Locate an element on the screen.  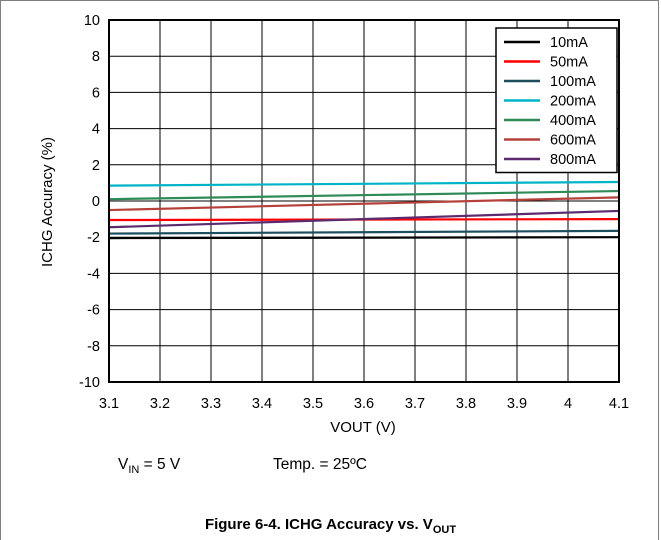
y-axis-label: ICHG Accuracy (%) is located at coordinates (47, 202).